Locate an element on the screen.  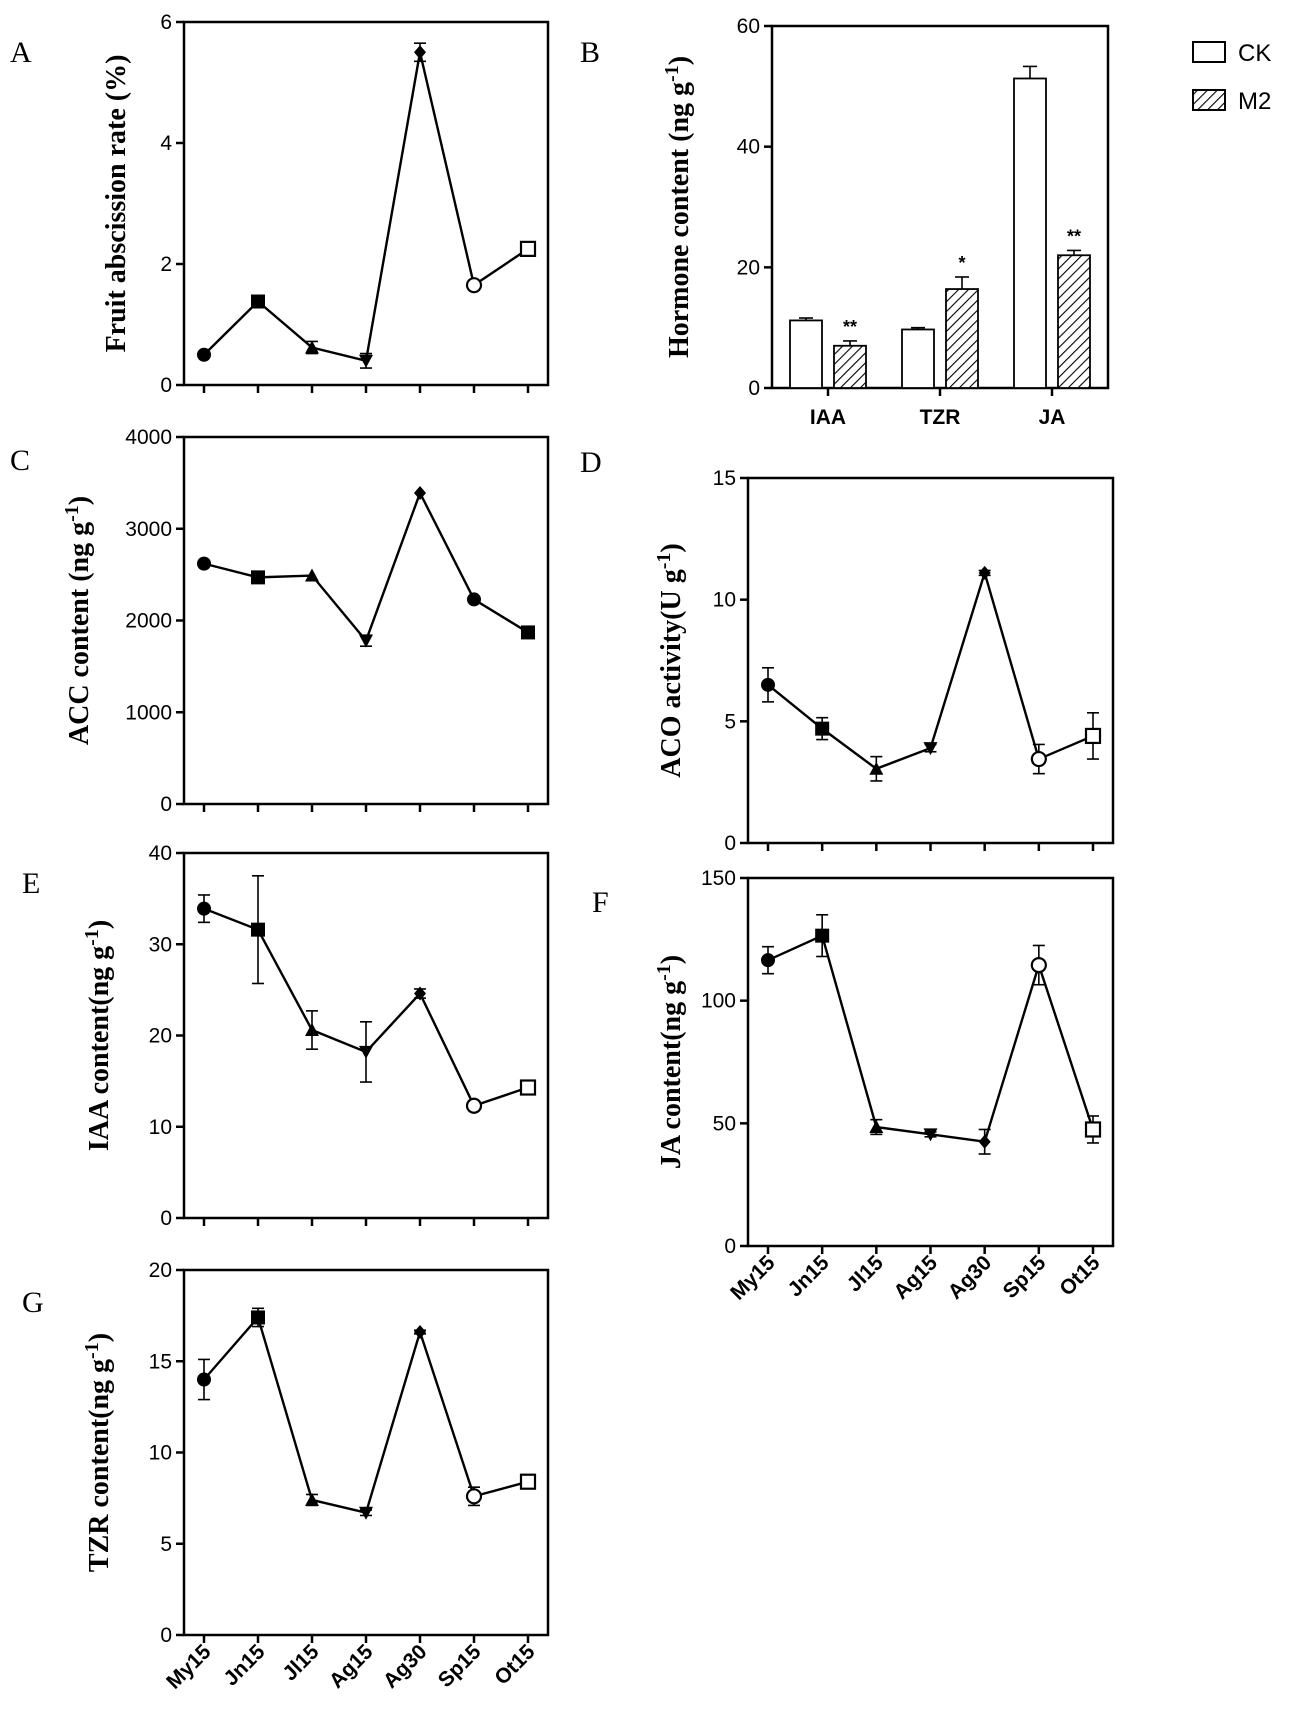
legend: CK M2 is located at coordinates (1231, 77).